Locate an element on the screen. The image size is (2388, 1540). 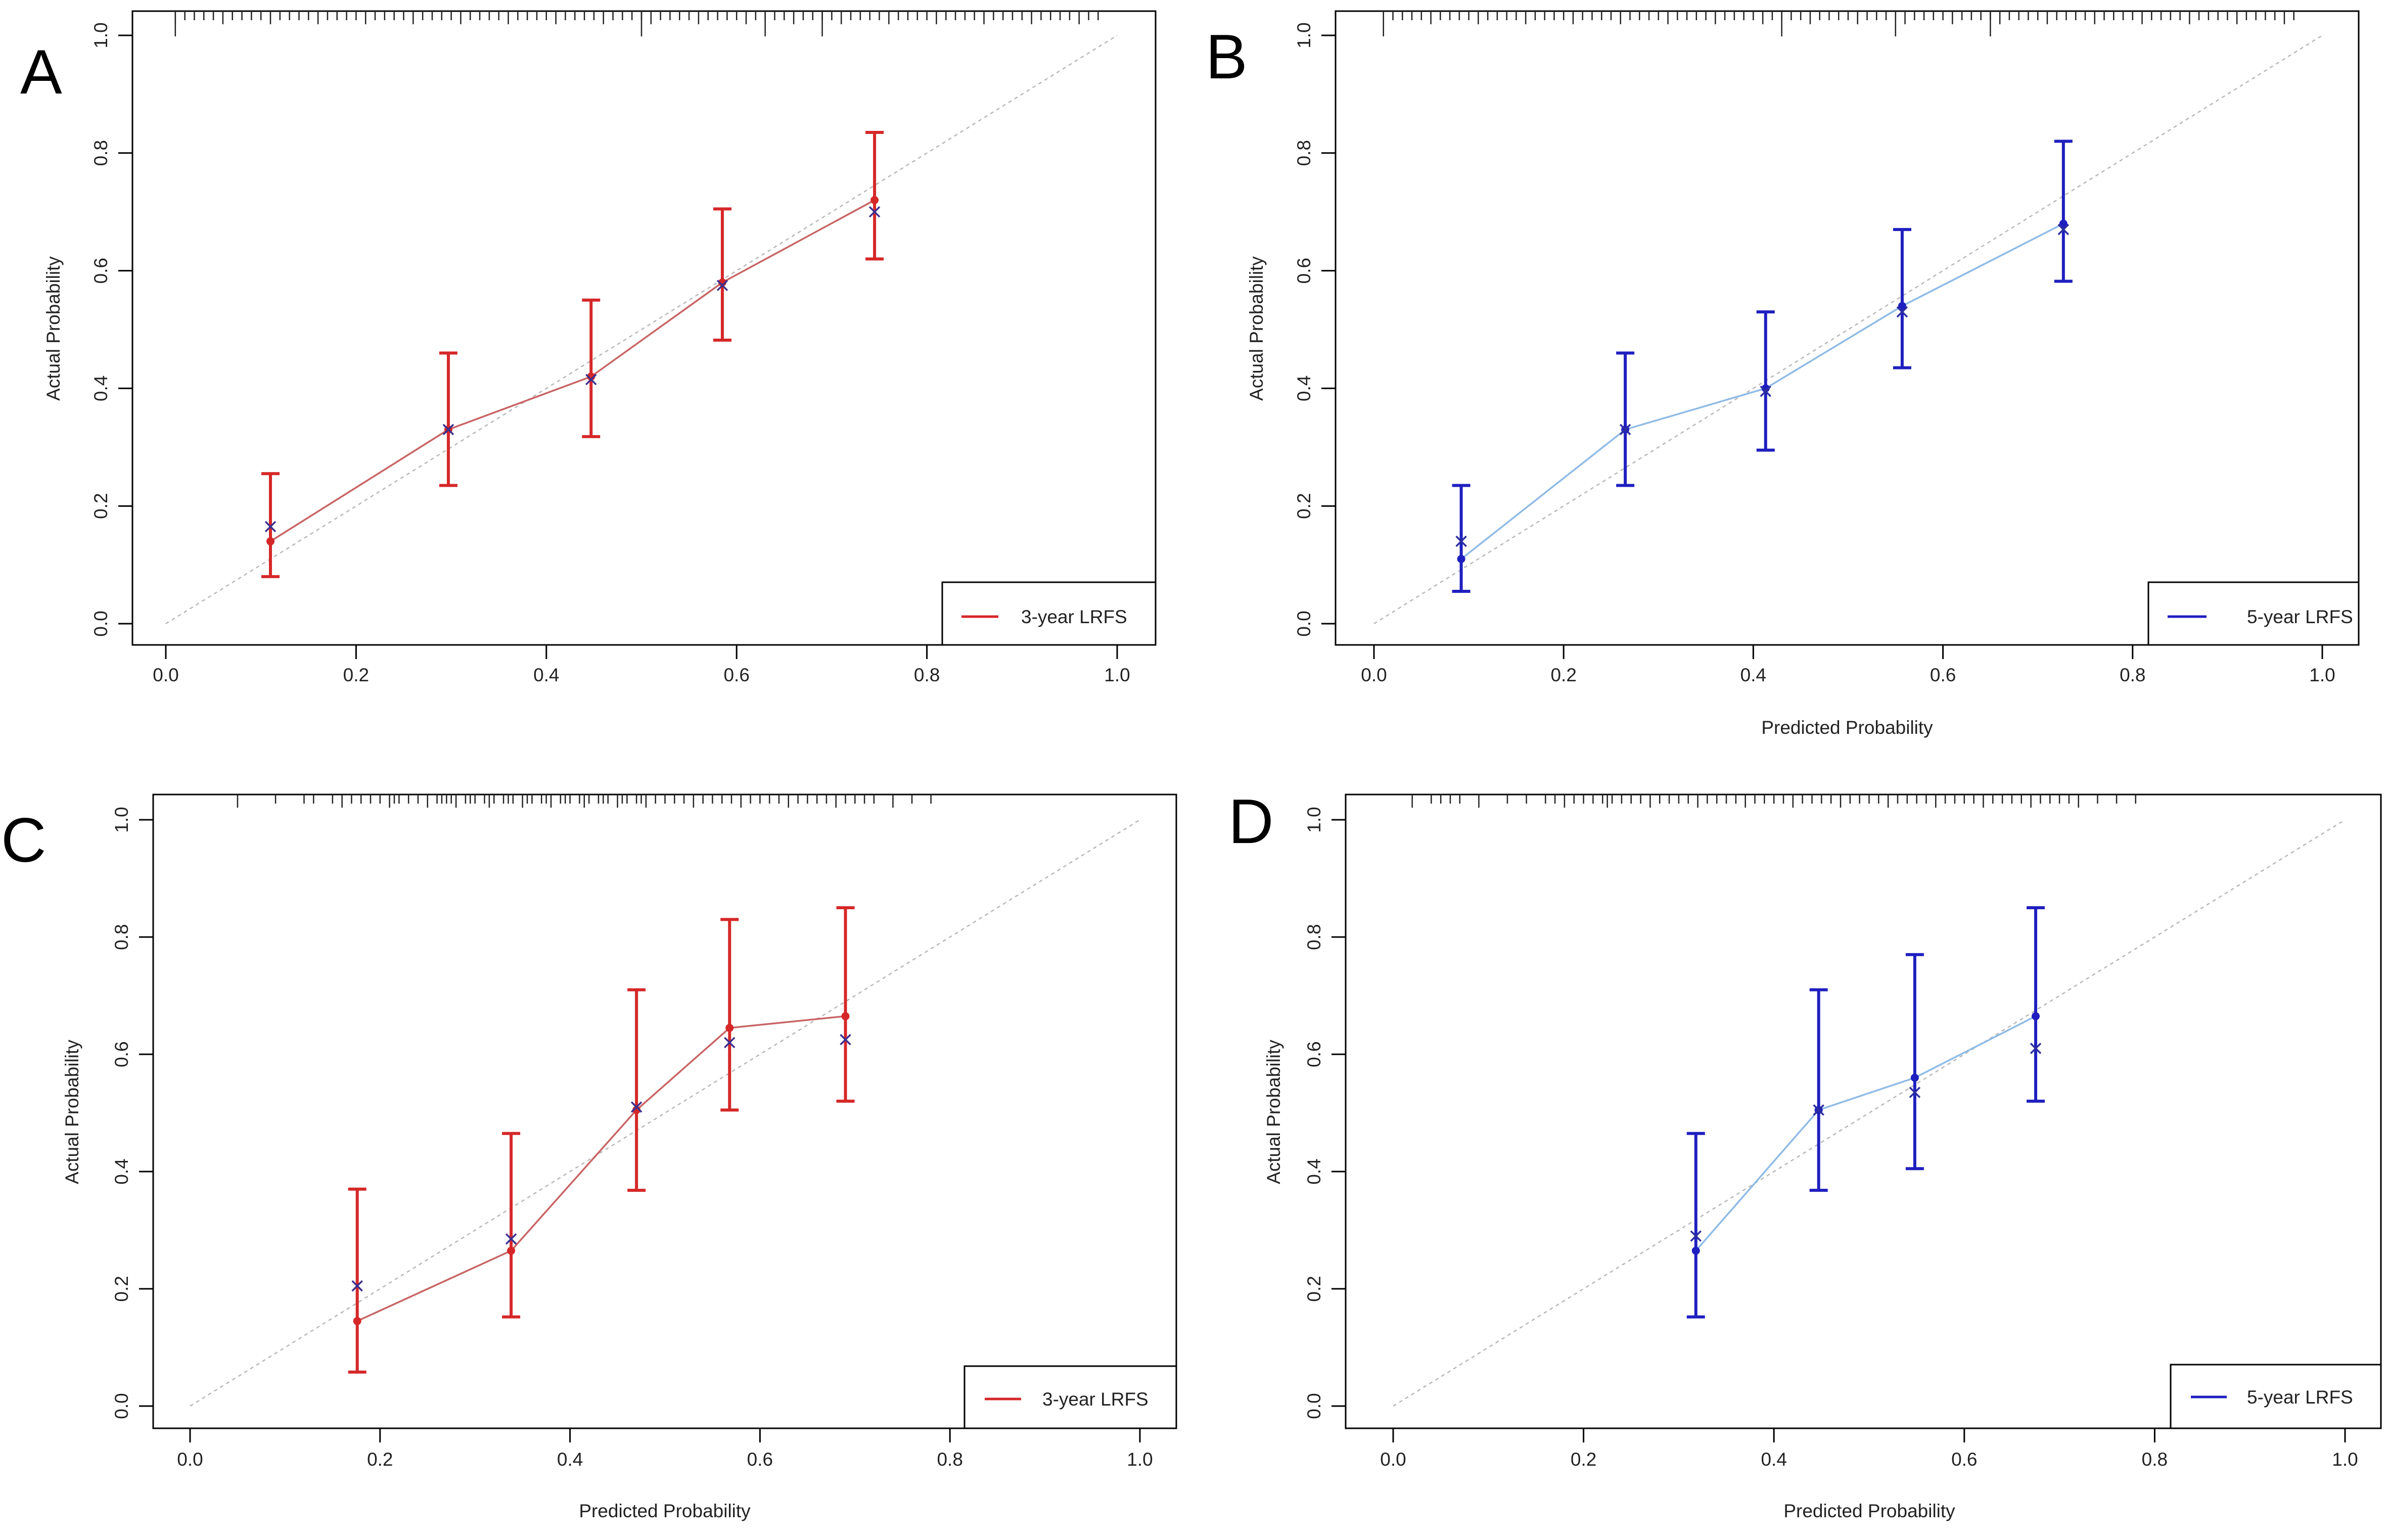
y-axis-title-a: Actual Probability is located at coordinates (53, 328).